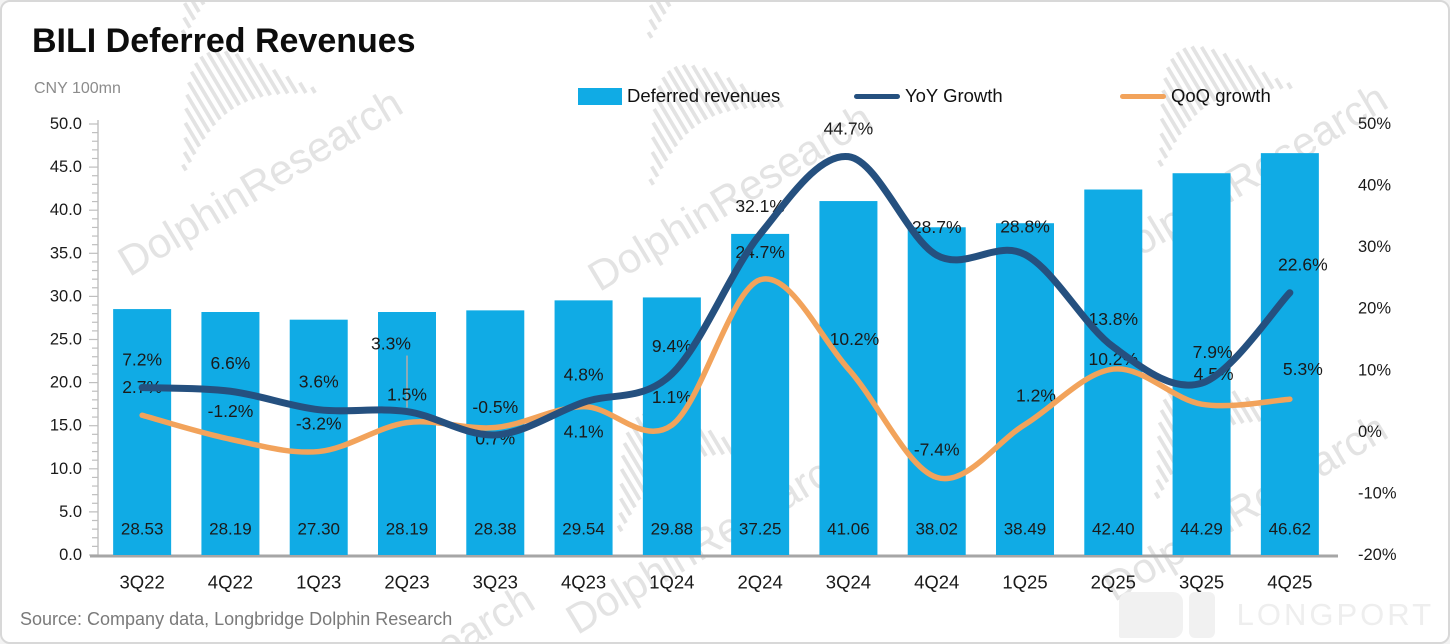 This screenshot has height=644, width=1450. What do you see at coordinates (318, 529) in the screenshot?
I see `bar-value-label: 27.30` at bounding box center [318, 529].